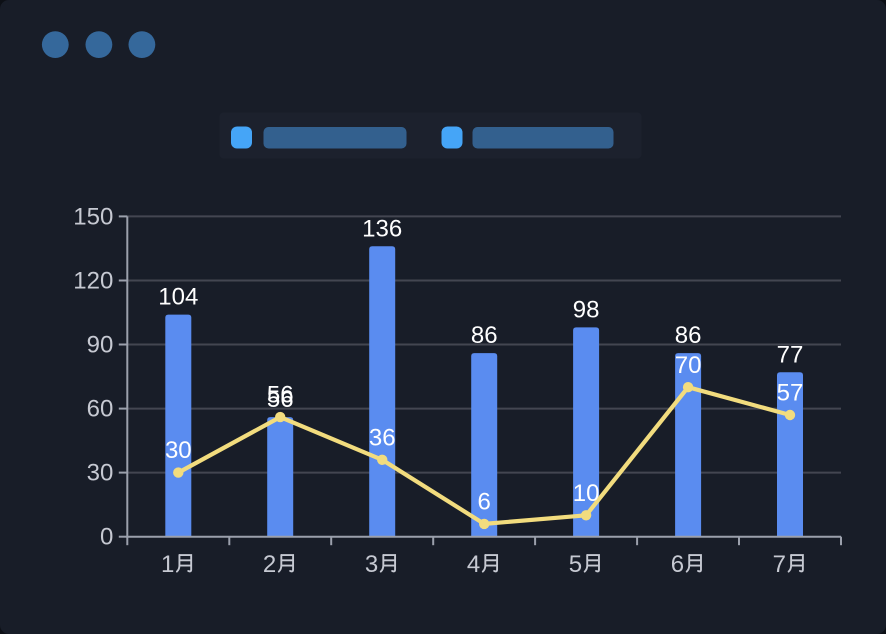 The height and width of the screenshot is (634, 886). Describe the element at coordinates (473, 564) in the screenshot. I see `svg-text: 4` at that location.